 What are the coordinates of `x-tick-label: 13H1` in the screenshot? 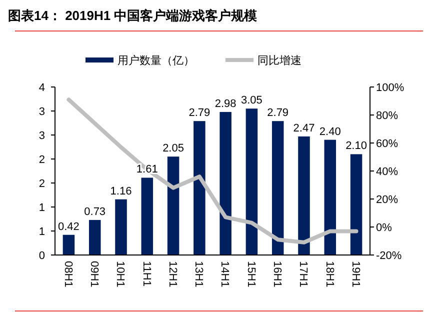 It's located at (198, 274).